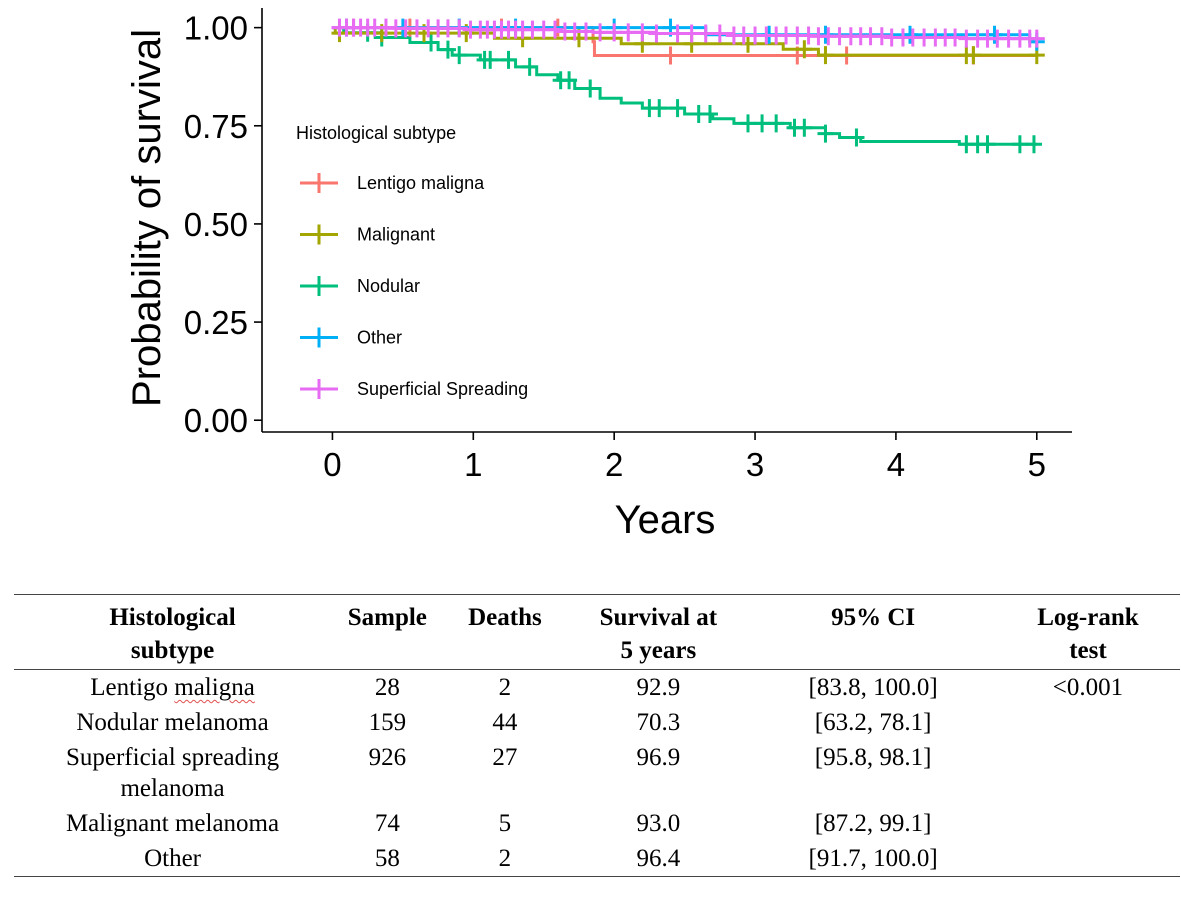 This screenshot has height=920, width=1181. Describe the element at coordinates (505, 757) in the screenshot. I see `cell-deaths: 27` at that location.